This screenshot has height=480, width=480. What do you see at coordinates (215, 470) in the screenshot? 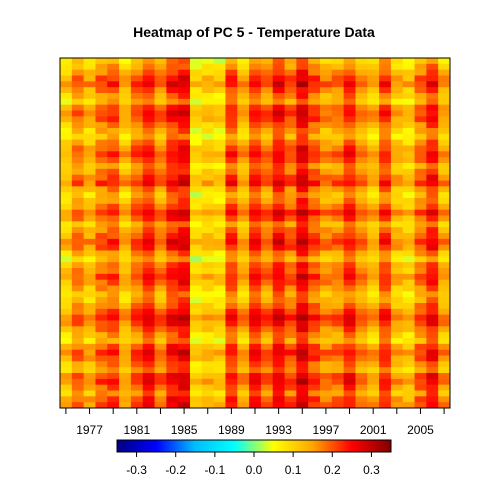
I see `colorbar-tick-label: -0.1` at bounding box center [215, 470].